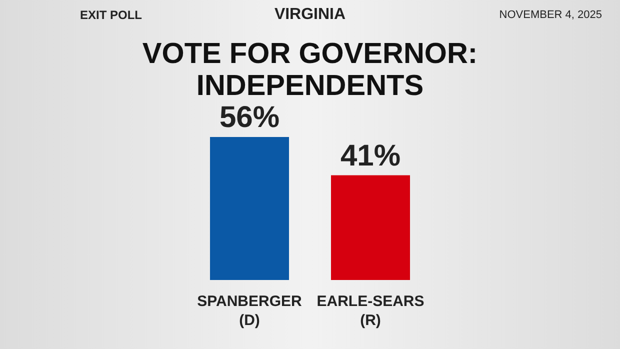  I want to click on x-tick-label: SPANBERGER (D), so click(249, 311).